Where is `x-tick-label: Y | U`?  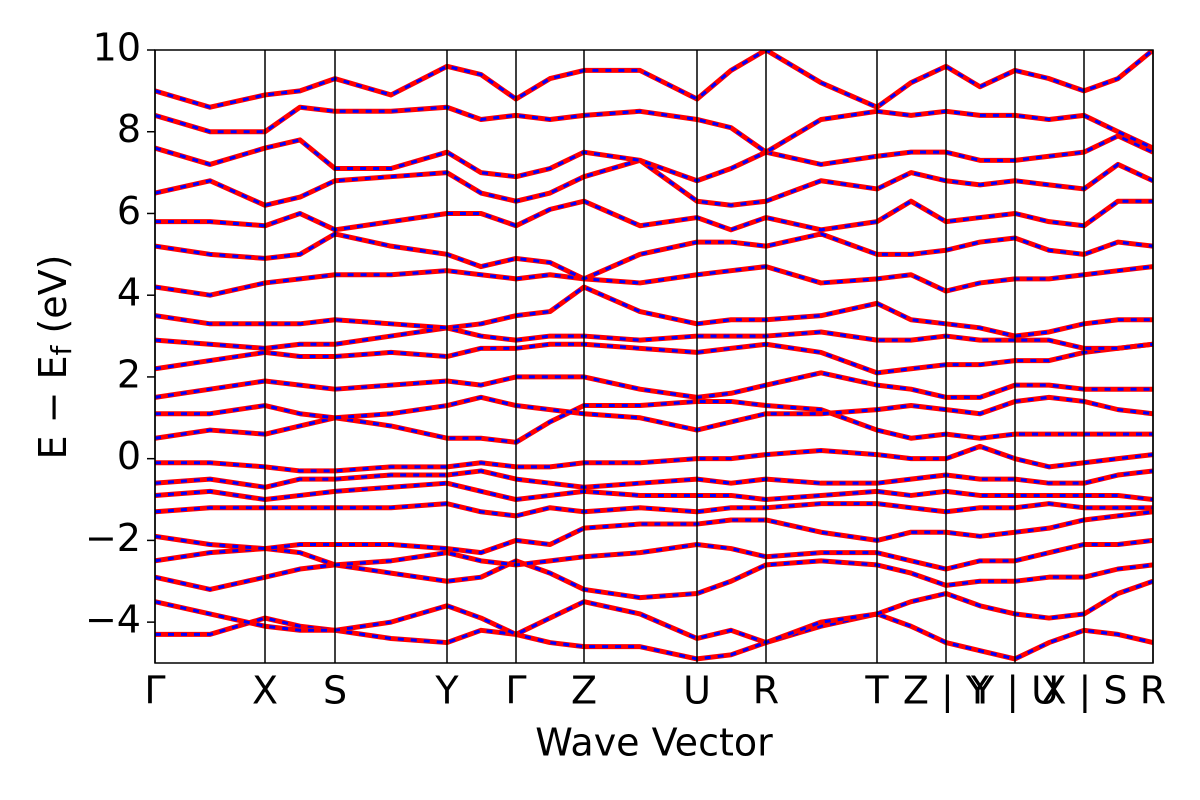 x-tick-label: Y | U is located at coordinates (1014, 691).